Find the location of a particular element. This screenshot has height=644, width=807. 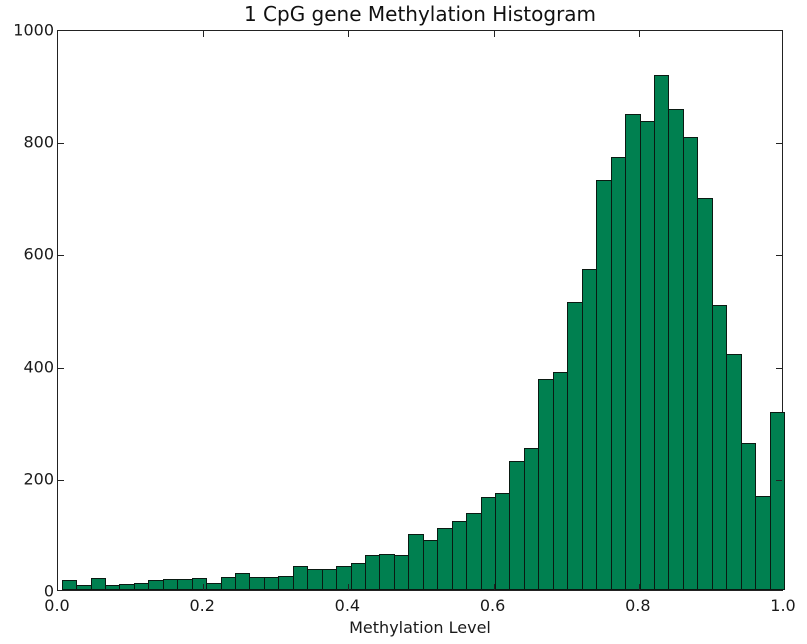

x-tick-label: 0.0 is located at coordinates (57, 605).